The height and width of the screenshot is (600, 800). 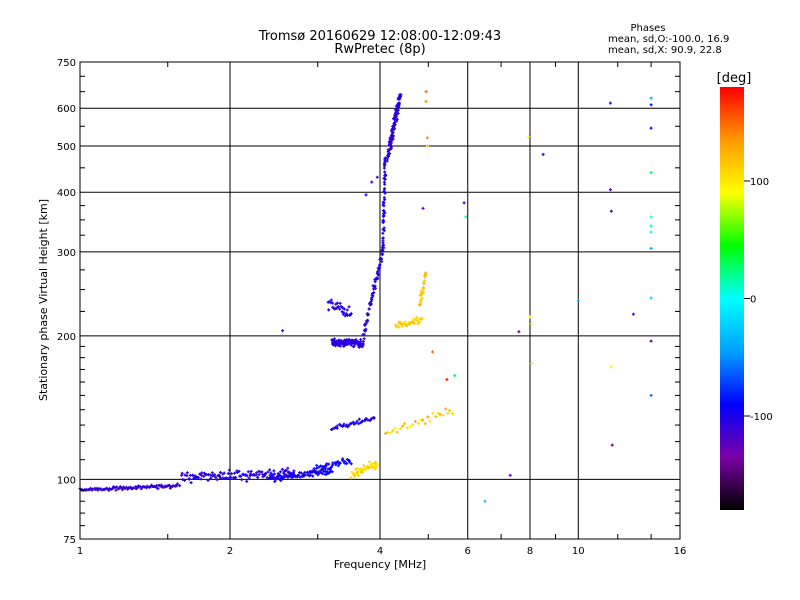 What do you see at coordinates (753, 300) in the screenshot?
I see `colorbar-tick-label: 0` at bounding box center [753, 300].